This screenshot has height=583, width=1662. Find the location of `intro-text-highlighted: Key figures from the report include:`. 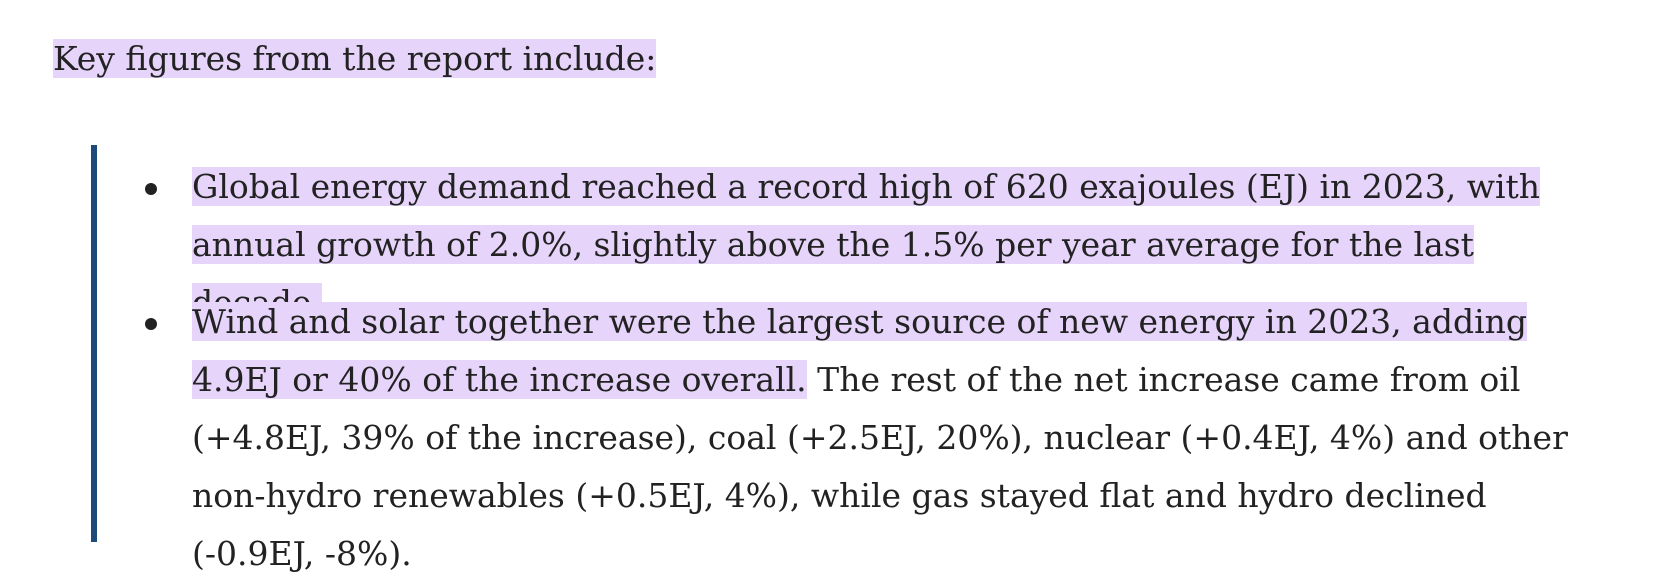

intro-text-highlighted: Key figures from the report include: is located at coordinates (355, 58).